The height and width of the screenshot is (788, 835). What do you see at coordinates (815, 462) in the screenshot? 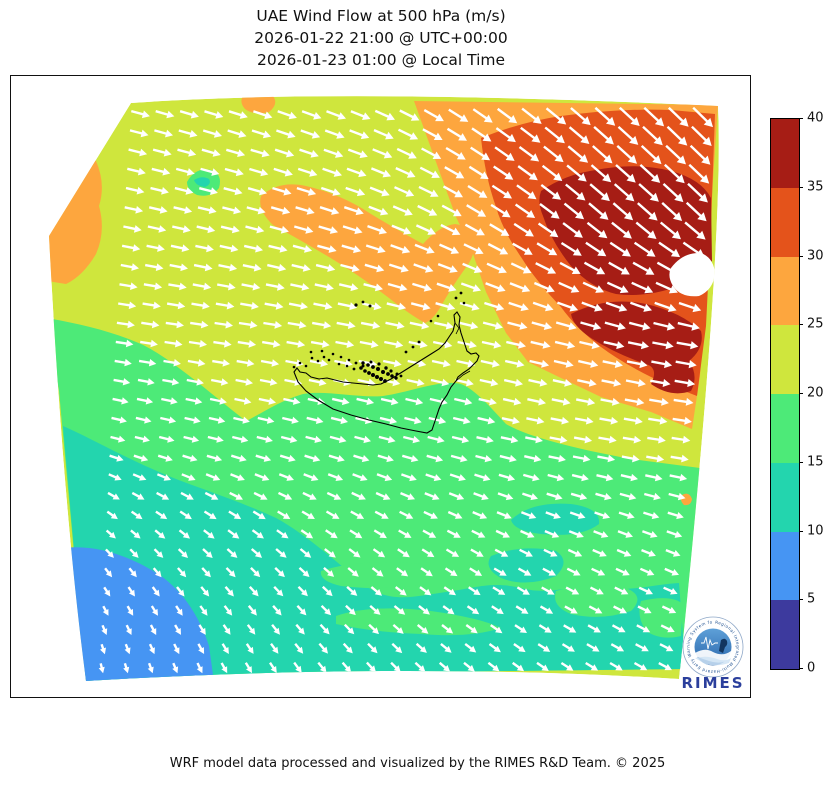
I see `colorbar-tick-label: 15` at bounding box center [815, 462].